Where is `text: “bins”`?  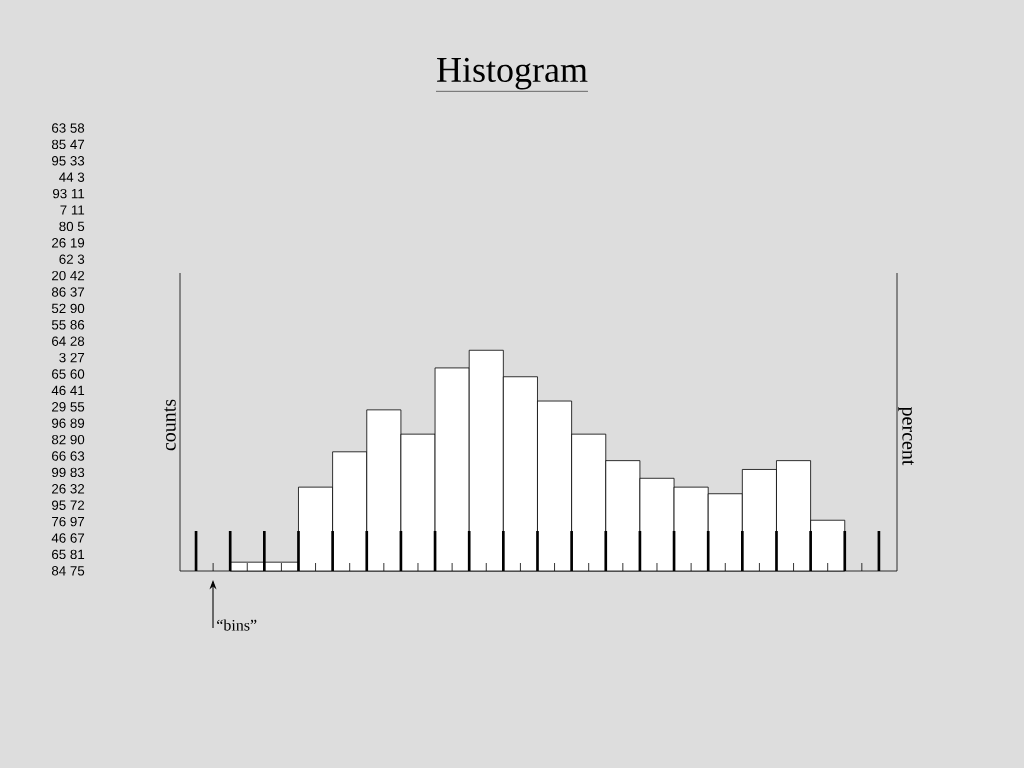
text: “bins” is located at coordinates (237, 625).